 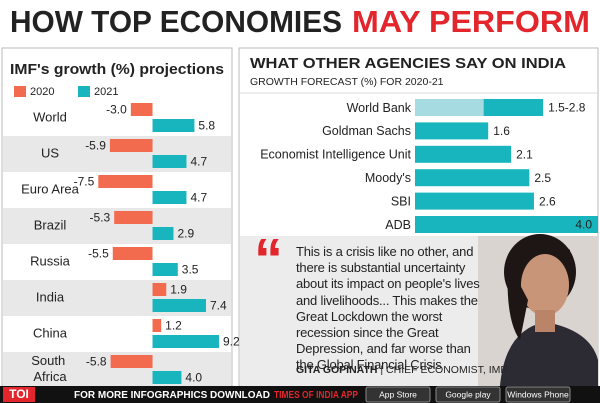 What do you see at coordinates (524, 154) in the screenshot?
I see `value-label: 2.1` at bounding box center [524, 154].